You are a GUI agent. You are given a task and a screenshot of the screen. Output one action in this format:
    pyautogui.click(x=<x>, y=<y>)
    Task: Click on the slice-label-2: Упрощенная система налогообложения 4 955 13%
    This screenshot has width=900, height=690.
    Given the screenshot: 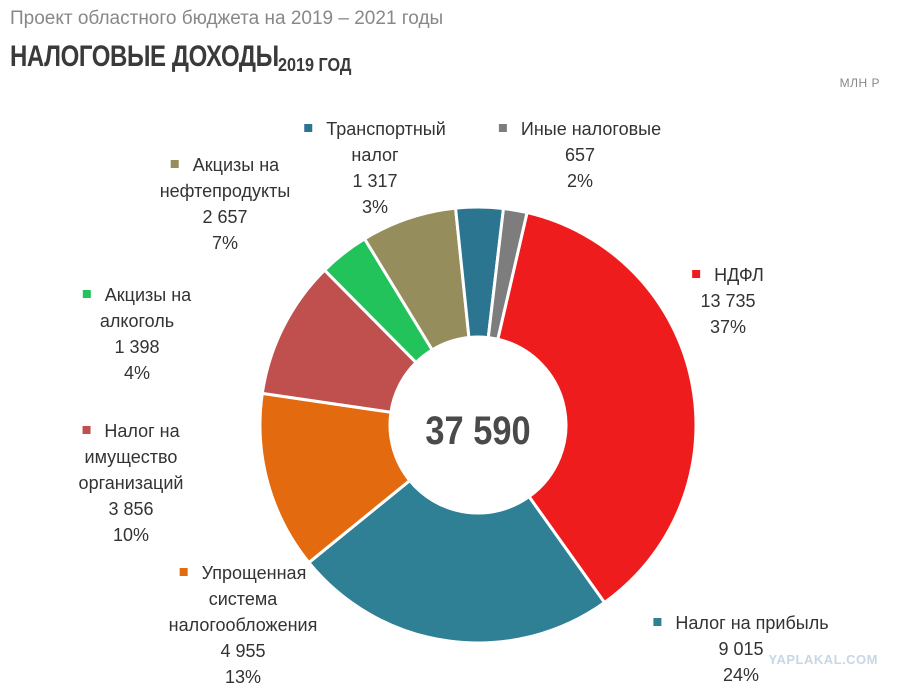 What is the action you would take?
    pyautogui.click(x=243, y=625)
    